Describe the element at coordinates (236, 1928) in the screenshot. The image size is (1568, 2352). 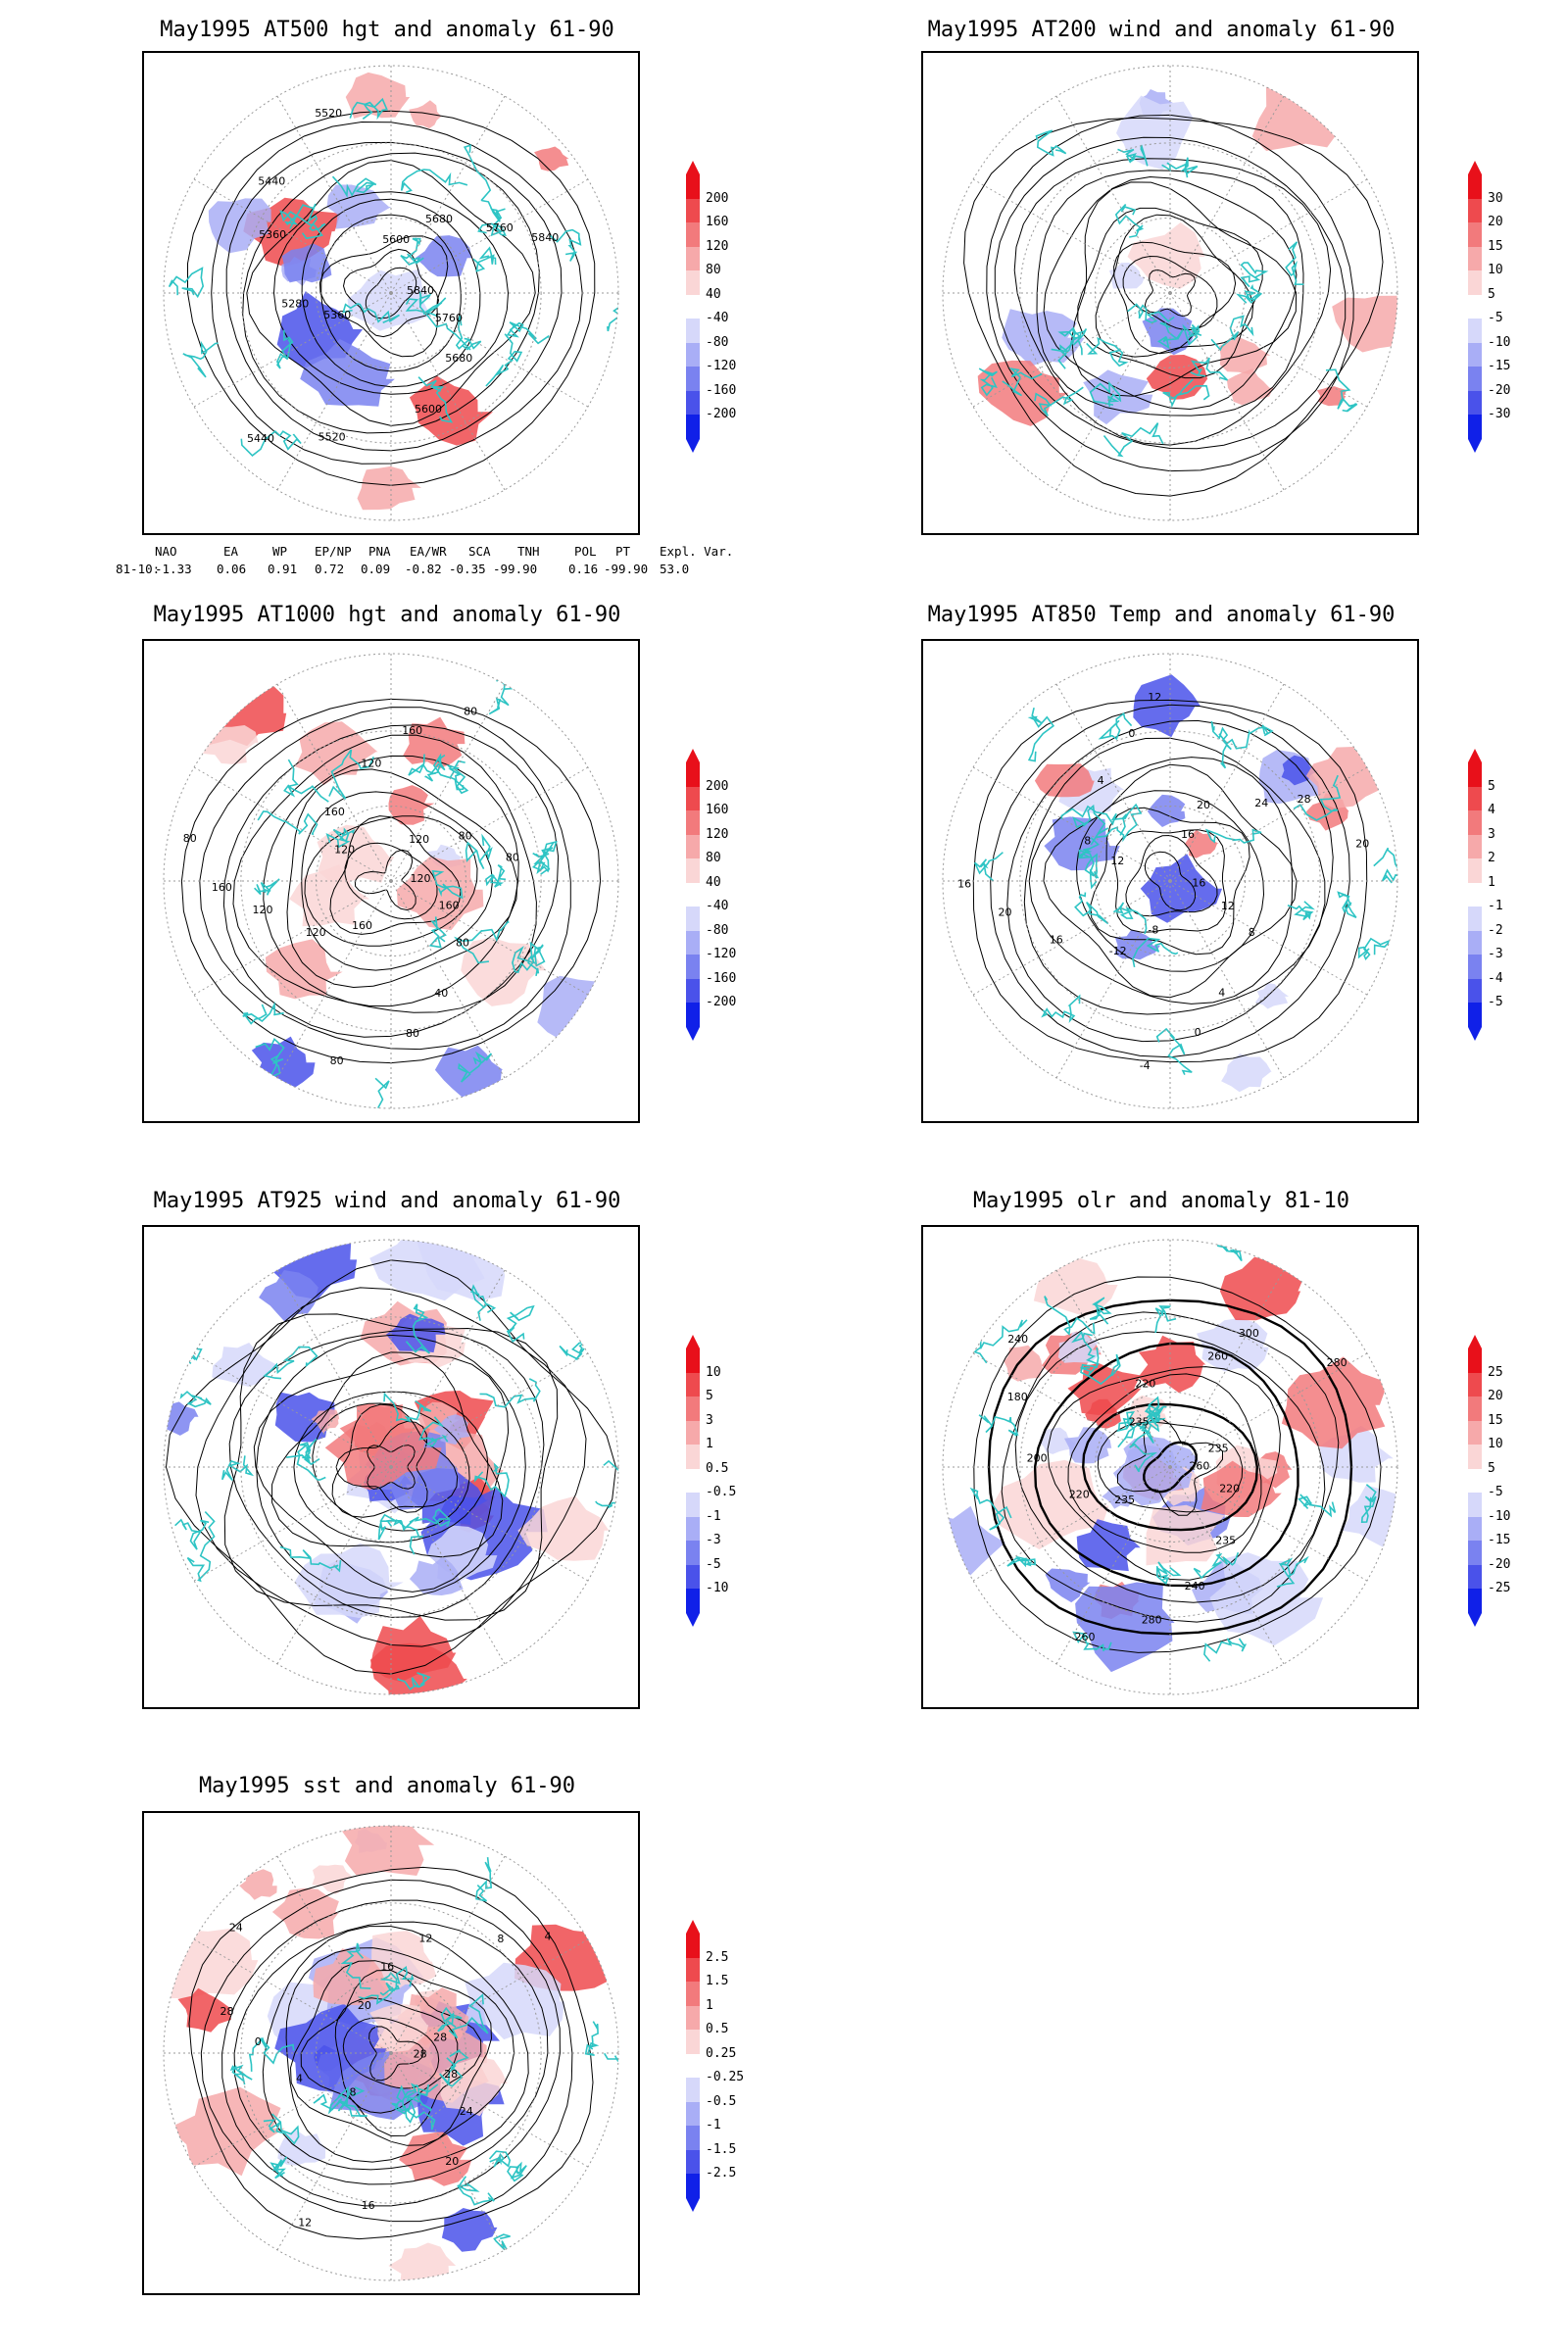
I see `contour-label: 24` at that location.